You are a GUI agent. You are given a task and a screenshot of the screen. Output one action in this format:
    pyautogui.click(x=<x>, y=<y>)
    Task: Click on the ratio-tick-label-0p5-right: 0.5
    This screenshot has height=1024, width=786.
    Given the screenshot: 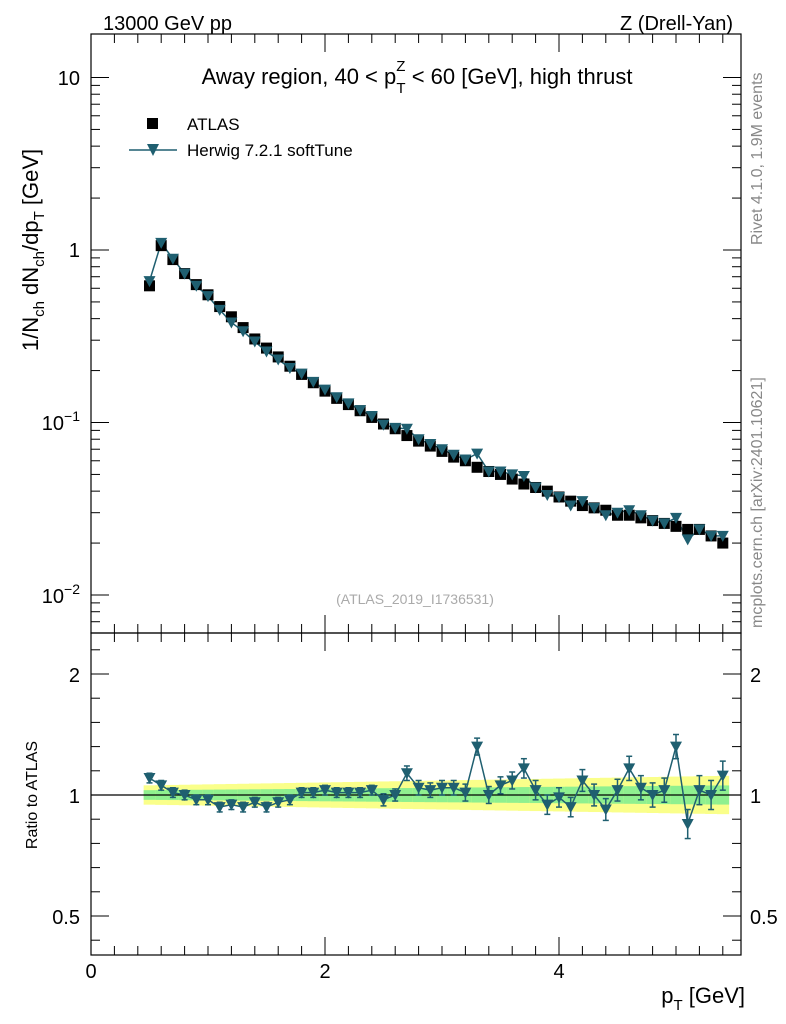 What is the action you would take?
    pyautogui.click(x=764, y=918)
    